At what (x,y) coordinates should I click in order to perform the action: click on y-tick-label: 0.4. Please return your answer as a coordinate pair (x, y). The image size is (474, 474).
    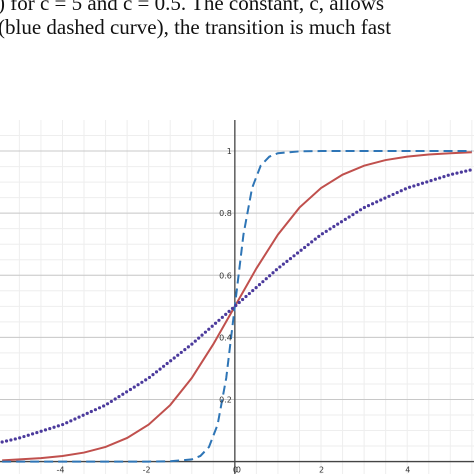
    Looking at the image, I should click on (225, 337).